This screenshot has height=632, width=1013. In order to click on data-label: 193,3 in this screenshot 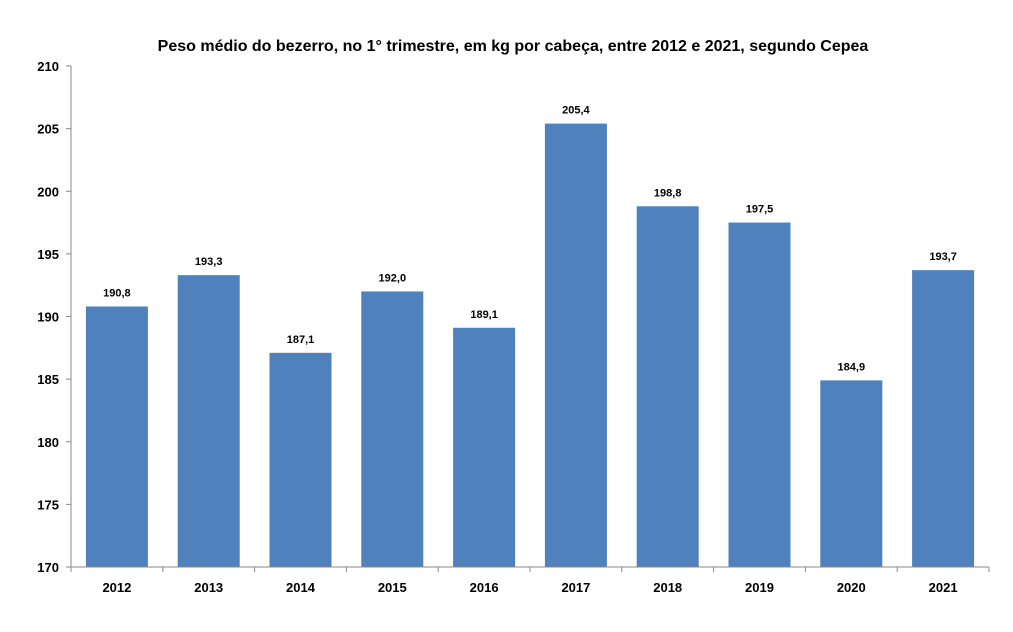, I will do `click(209, 262)`.